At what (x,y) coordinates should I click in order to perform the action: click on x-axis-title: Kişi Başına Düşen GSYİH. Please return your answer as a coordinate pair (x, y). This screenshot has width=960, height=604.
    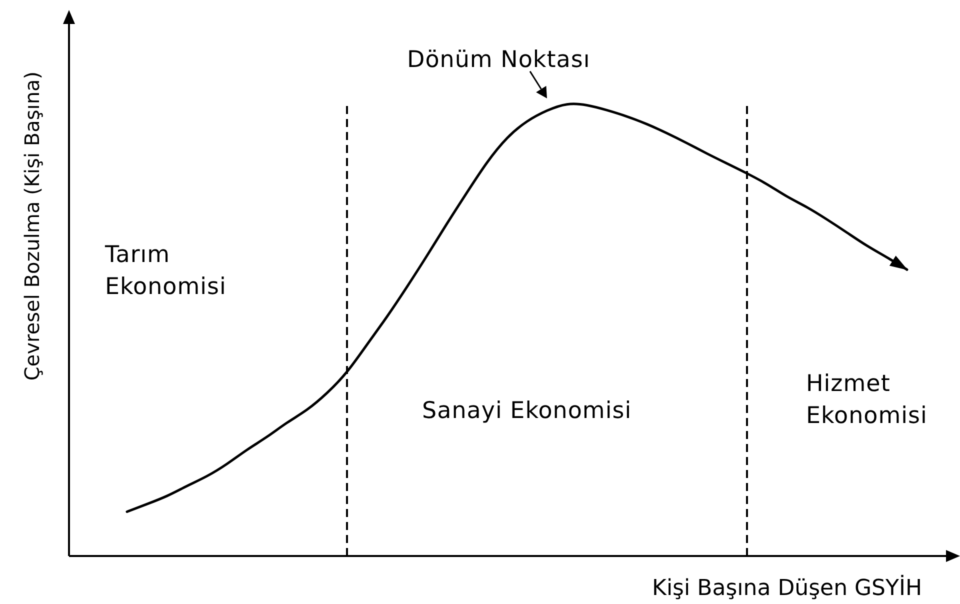
    Looking at the image, I should click on (787, 587).